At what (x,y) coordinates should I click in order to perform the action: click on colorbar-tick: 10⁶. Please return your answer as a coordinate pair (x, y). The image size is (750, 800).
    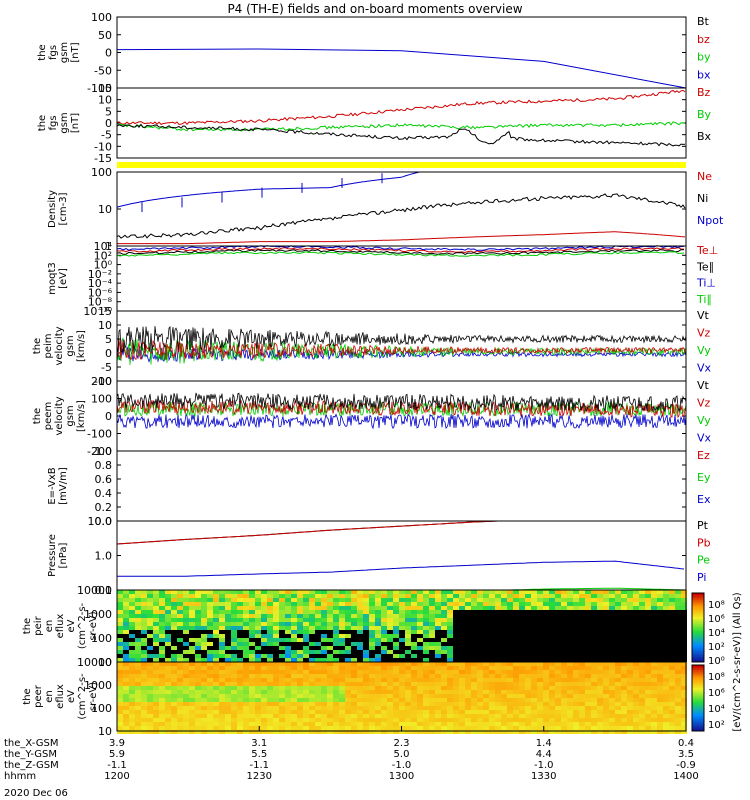
    Looking at the image, I should click on (716, 693).